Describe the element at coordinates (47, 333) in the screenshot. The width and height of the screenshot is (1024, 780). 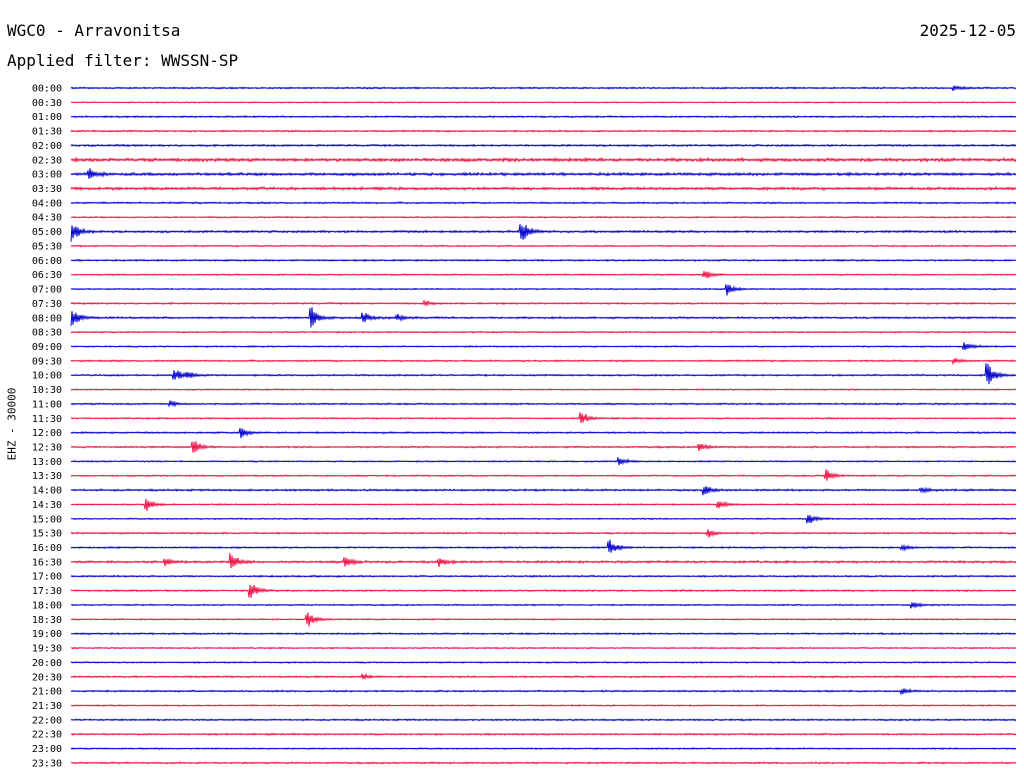
I see `tick-label-0830: 08:30` at that location.